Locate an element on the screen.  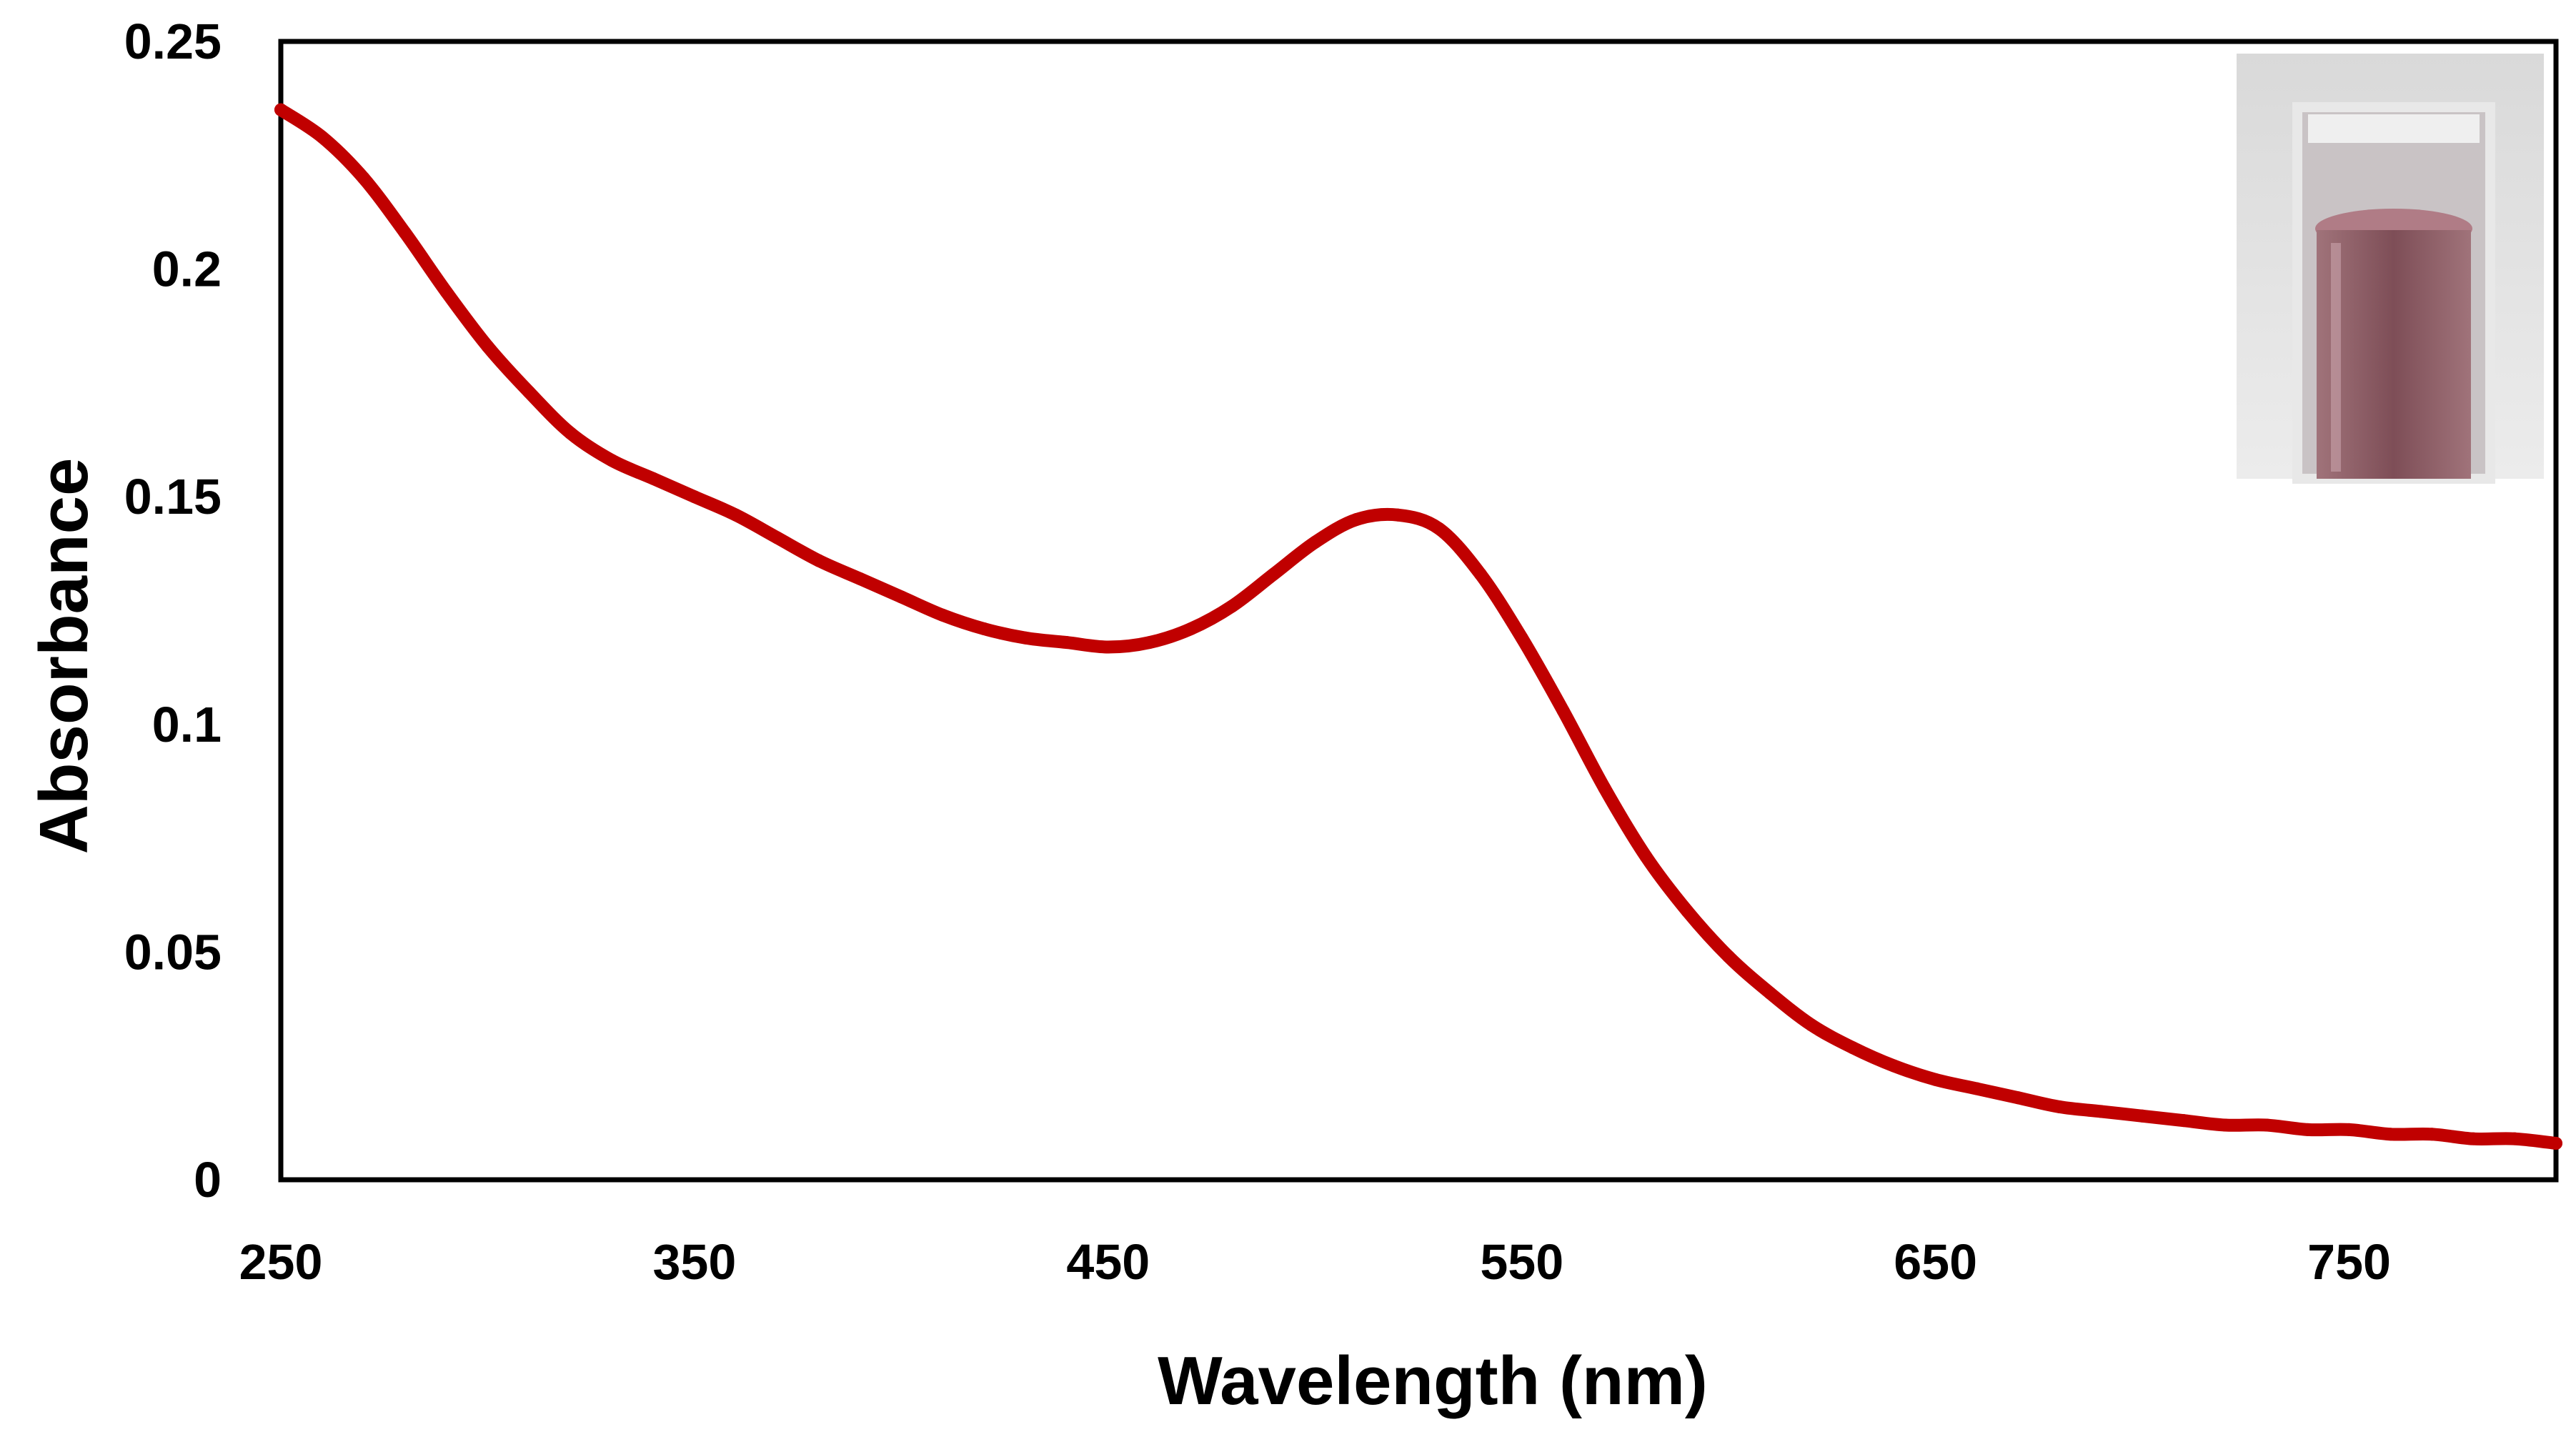
y-axis-title: Absorbance is located at coordinates (64, 656).